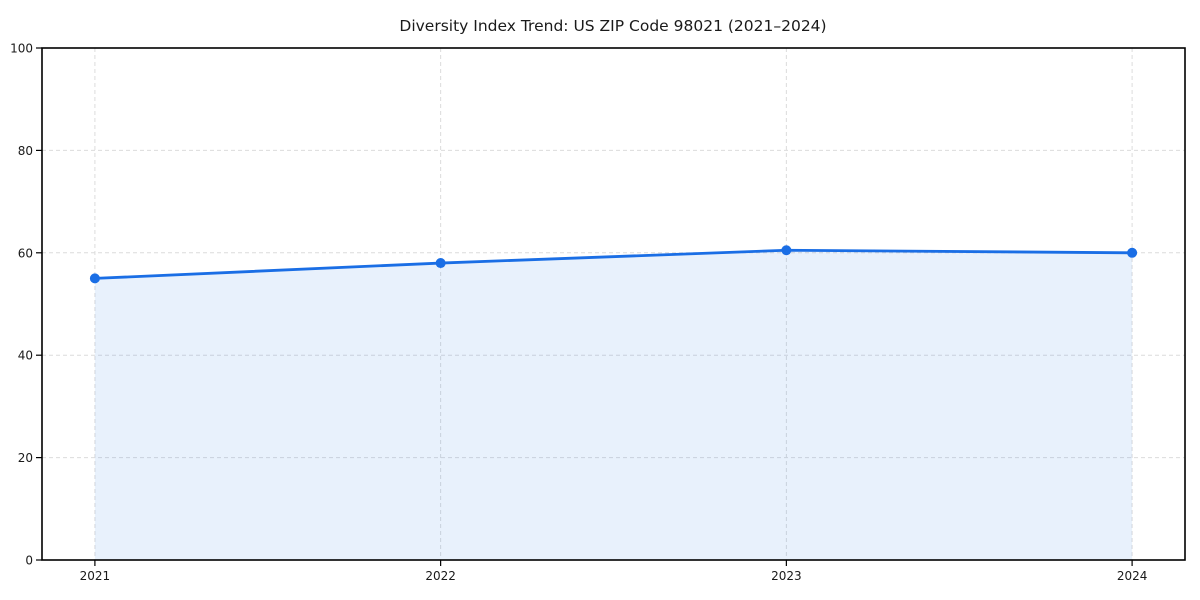 The width and height of the screenshot is (1200, 600). I want to click on line-layer, so click(613, 264).